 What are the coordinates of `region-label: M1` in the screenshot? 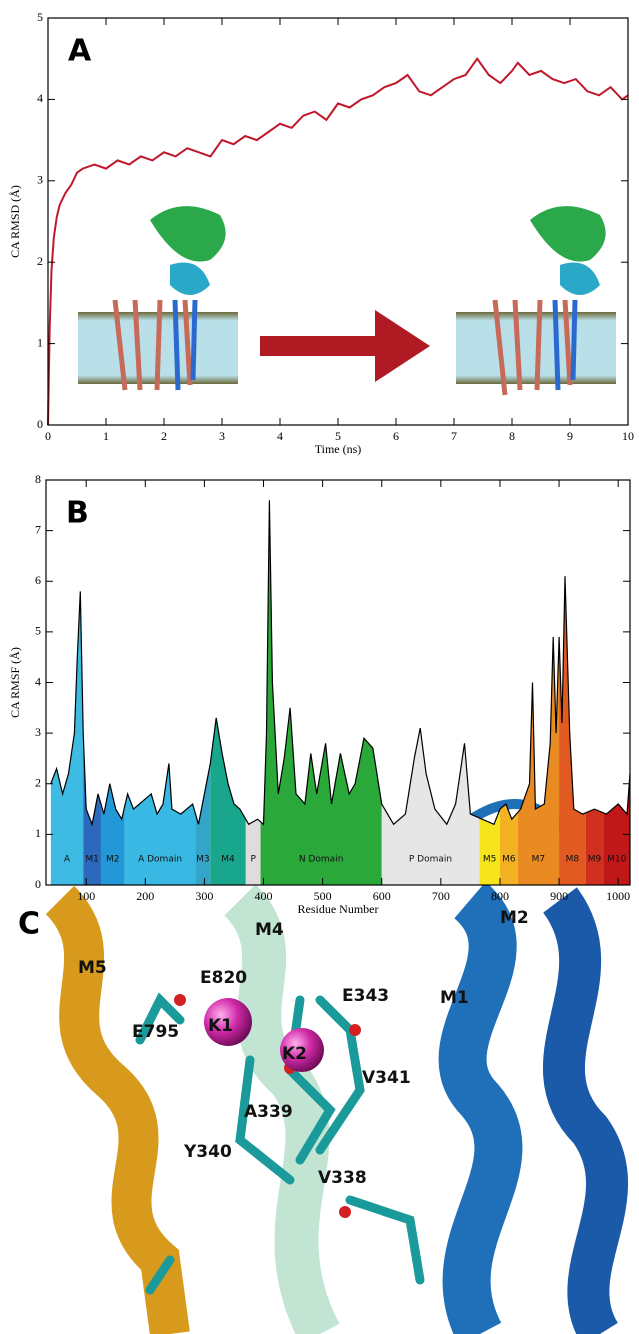 It's located at (92, 860).